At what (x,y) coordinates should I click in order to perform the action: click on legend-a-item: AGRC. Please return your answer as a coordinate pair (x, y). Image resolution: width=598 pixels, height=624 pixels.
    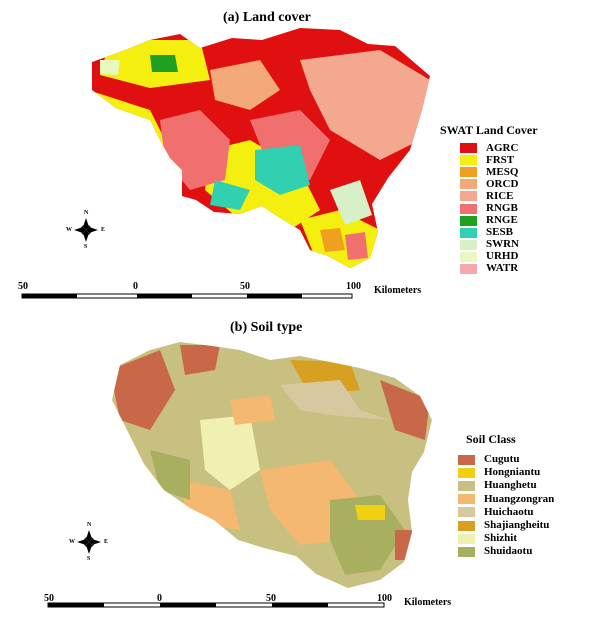
    Looking at the image, I should click on (499, 148).